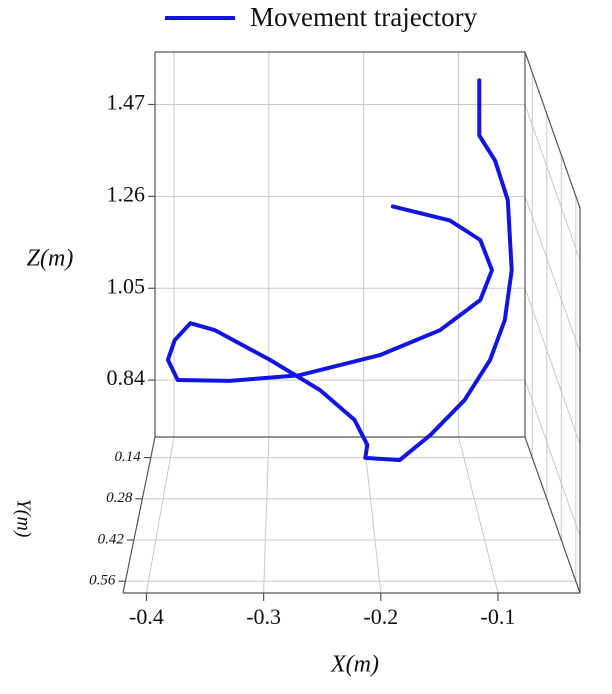 Image resolution: width=612 pixels, height=694 pixels. What do you see at coordinates (128, 457) in the screenshot?
I see `y-tick-label: 0.14` at bounding box center [128, 457].